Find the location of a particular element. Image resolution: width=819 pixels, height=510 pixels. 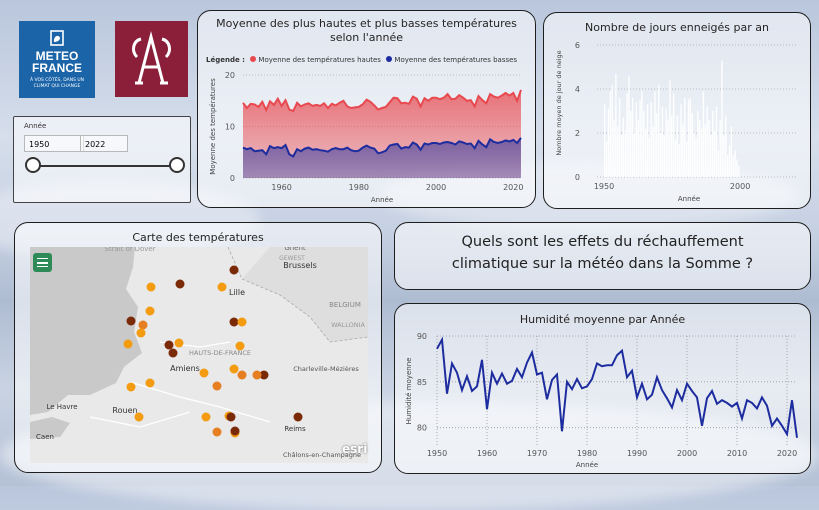

snow-ytick-label: 6 is located at coordinates (577, 45).